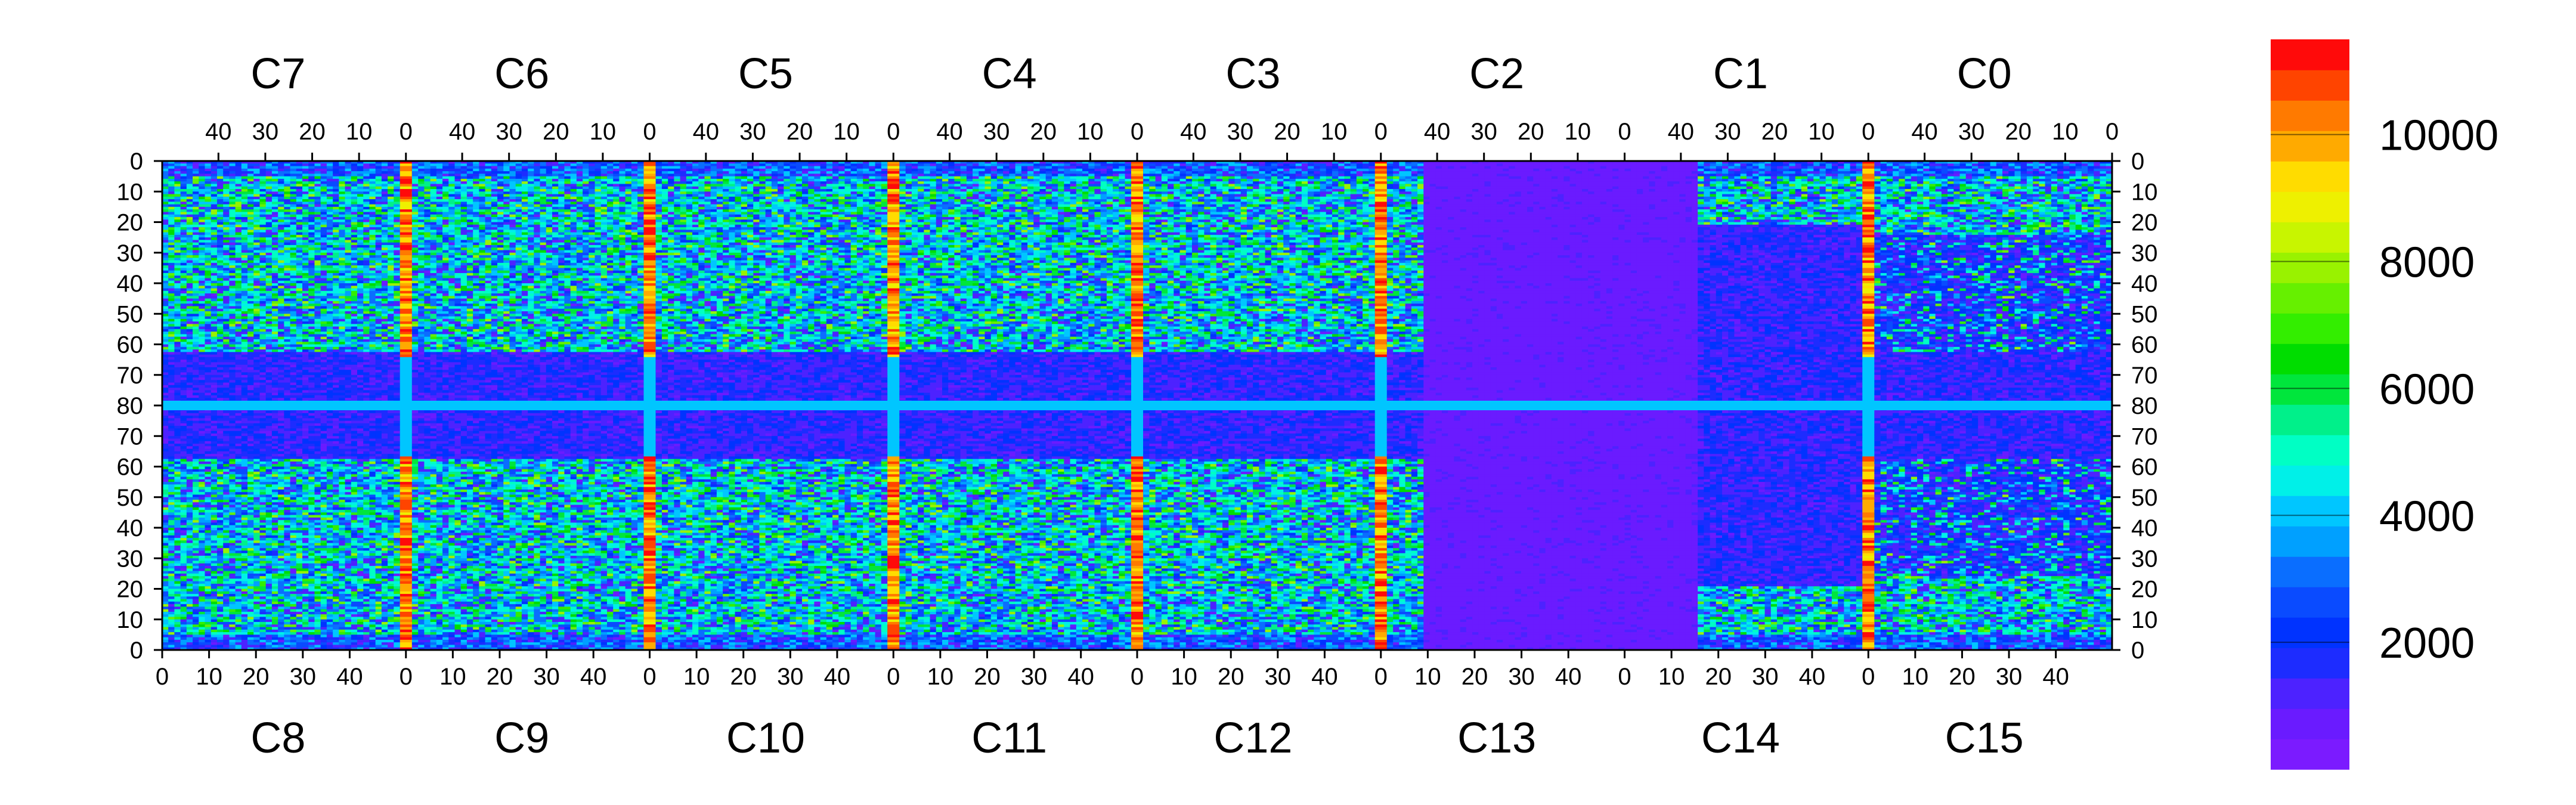 This screenshot has height=805, width=2576. I want to click on bottom-chip-label: C15, so click(1984, 738).